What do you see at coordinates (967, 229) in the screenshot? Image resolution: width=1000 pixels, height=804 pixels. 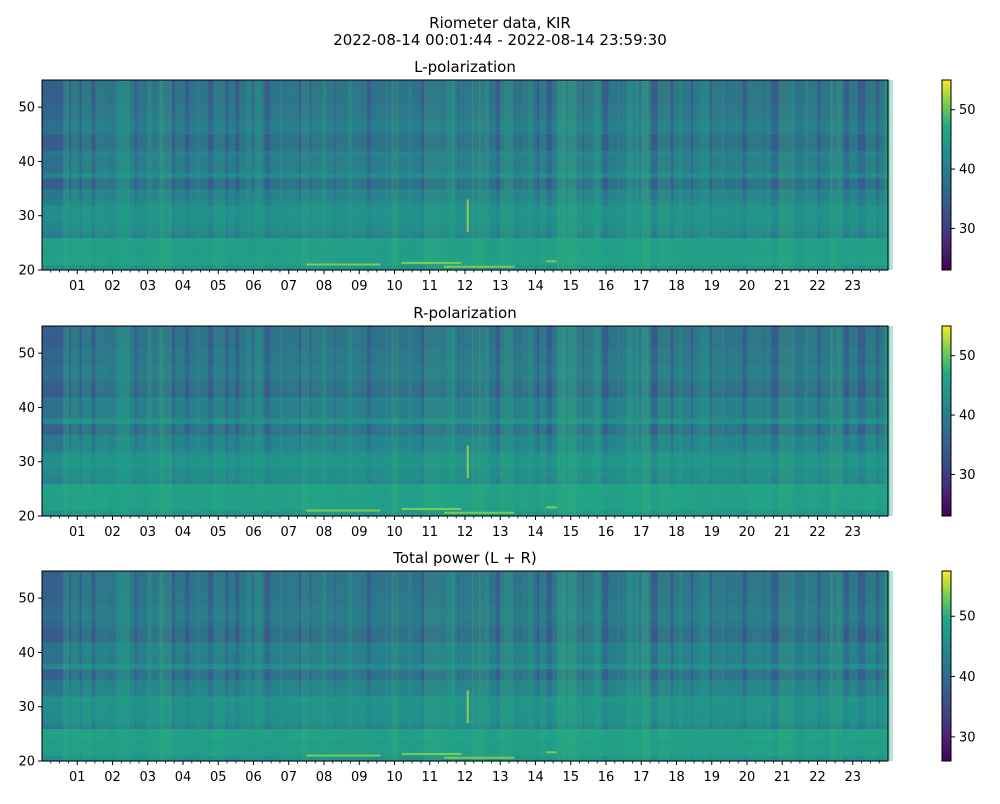 I see `colorbar-tick-label: 30` at bounding box center [967, 229].